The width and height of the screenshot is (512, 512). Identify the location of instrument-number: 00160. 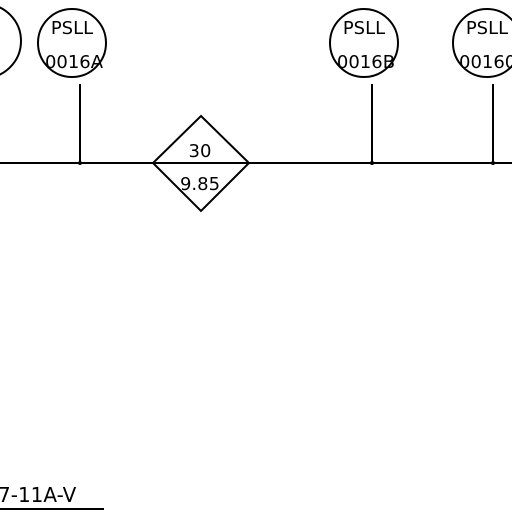
(485, 62).